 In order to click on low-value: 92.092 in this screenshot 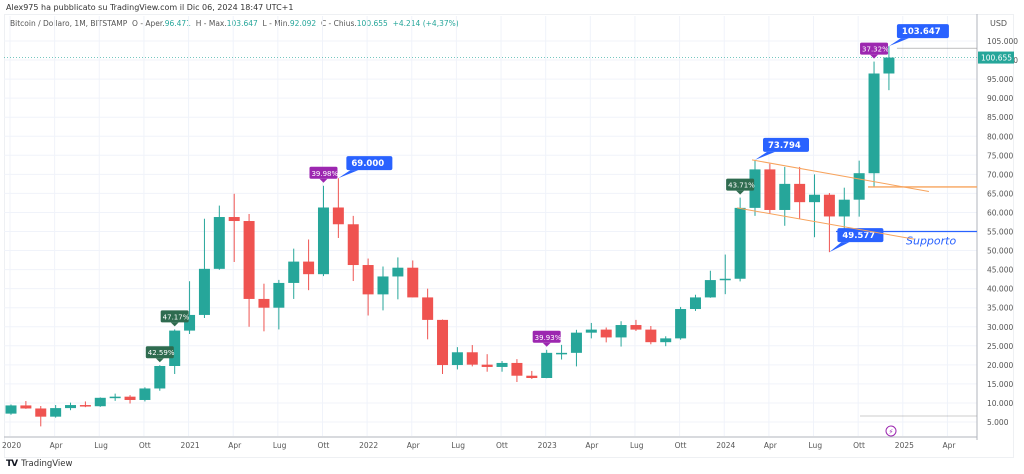, I will do `click(303, 23)`.